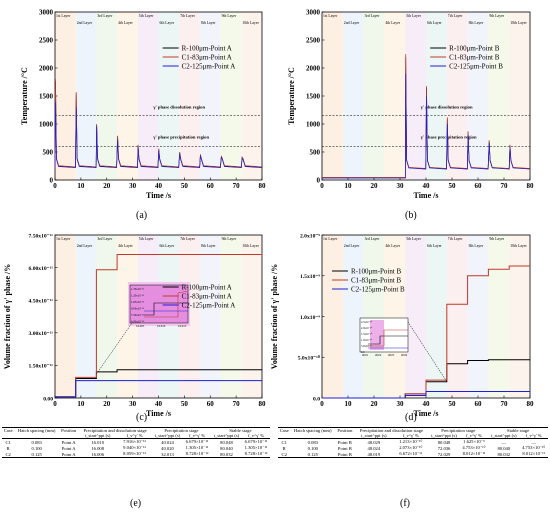 The width and height of the screenshot is (550, 519). I want to click on inset-series-r, so click(166, 309).